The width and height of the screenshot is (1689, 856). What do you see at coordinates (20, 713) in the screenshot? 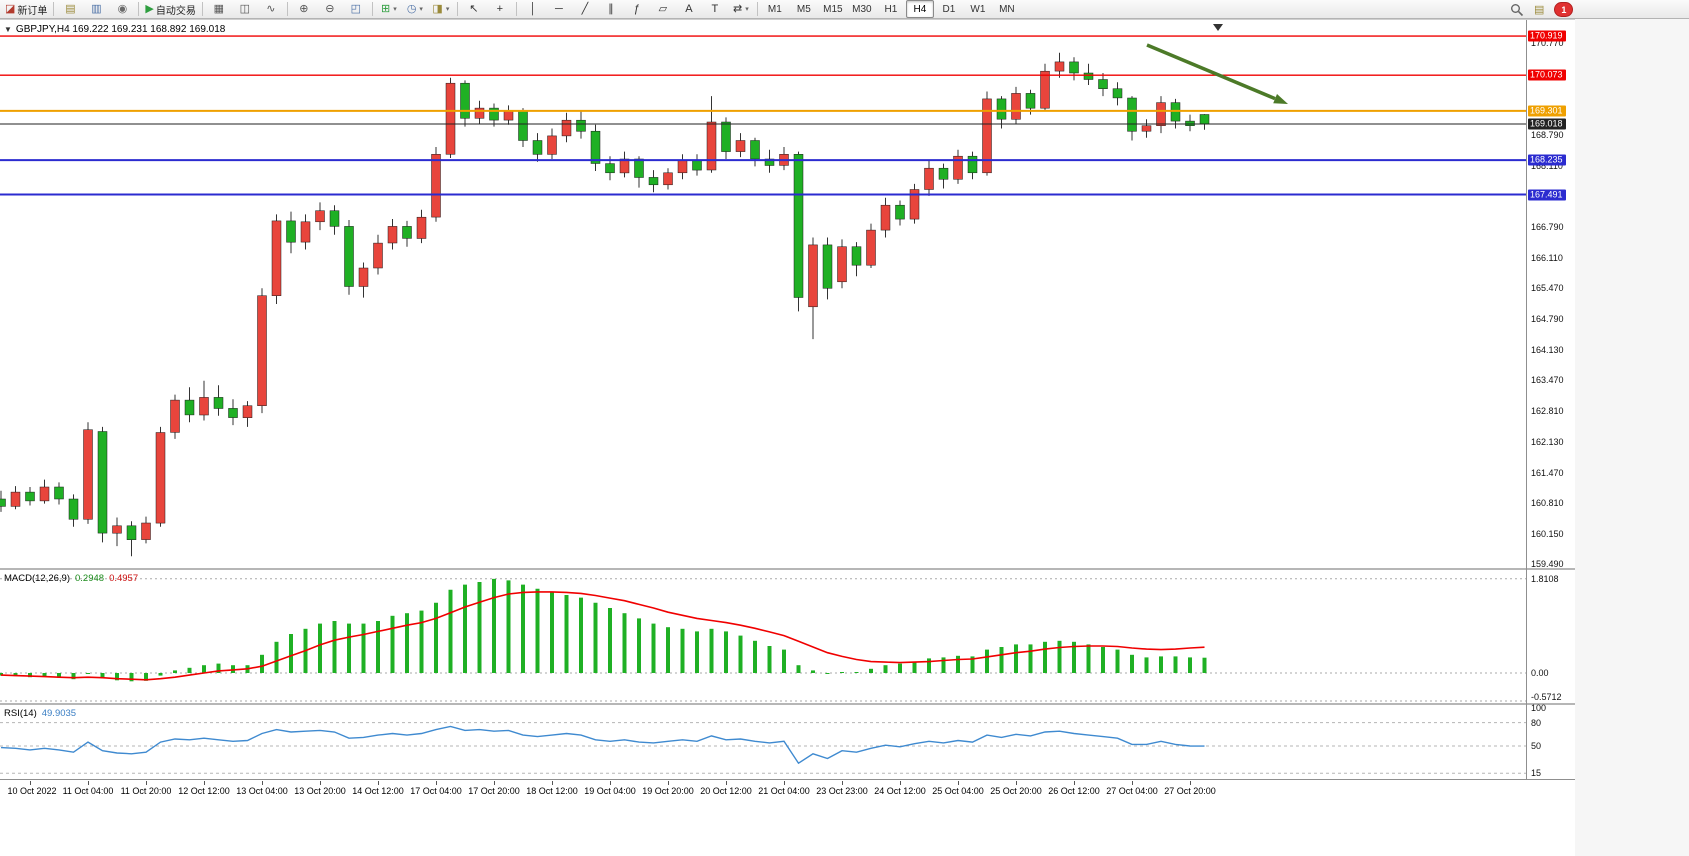
I see `rsi-name: RSI(14)` at bounding box center [20, 713].